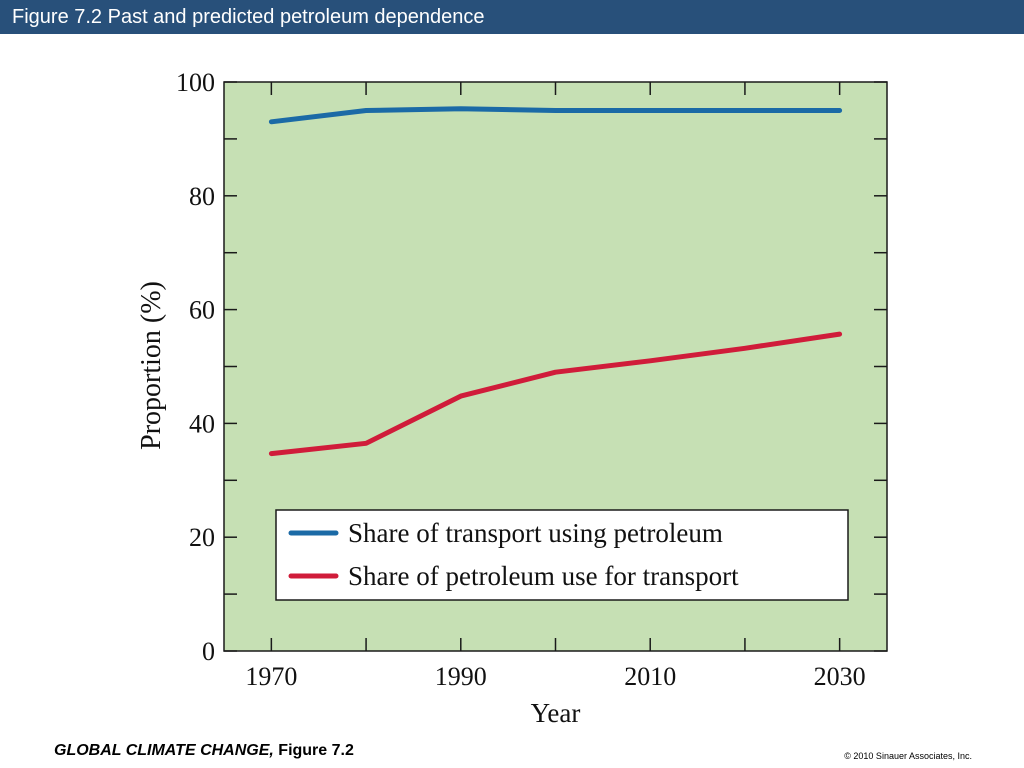  What do you see at coordinates (555, 676) in the screenshot?
I see `x-tick-labels: 1970 1990 2010 2030` at bounding box center [555, 676].